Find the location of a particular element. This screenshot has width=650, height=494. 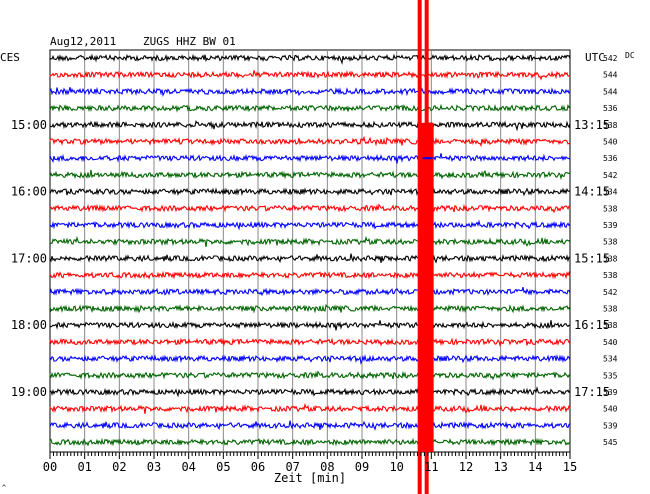

right-time-label: 15:15 is located at coordinates (592, 258).